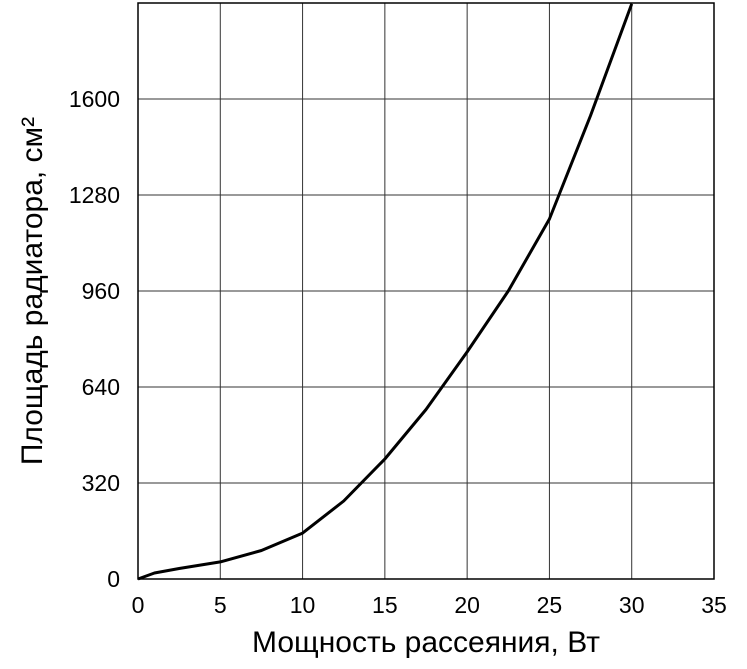 The width and height of the screenshot is (747, 669). What do you see at coordinates (94, 99) in the screenshot?
I see `y-tick-label: 1600` at bounding box center [94, 99].